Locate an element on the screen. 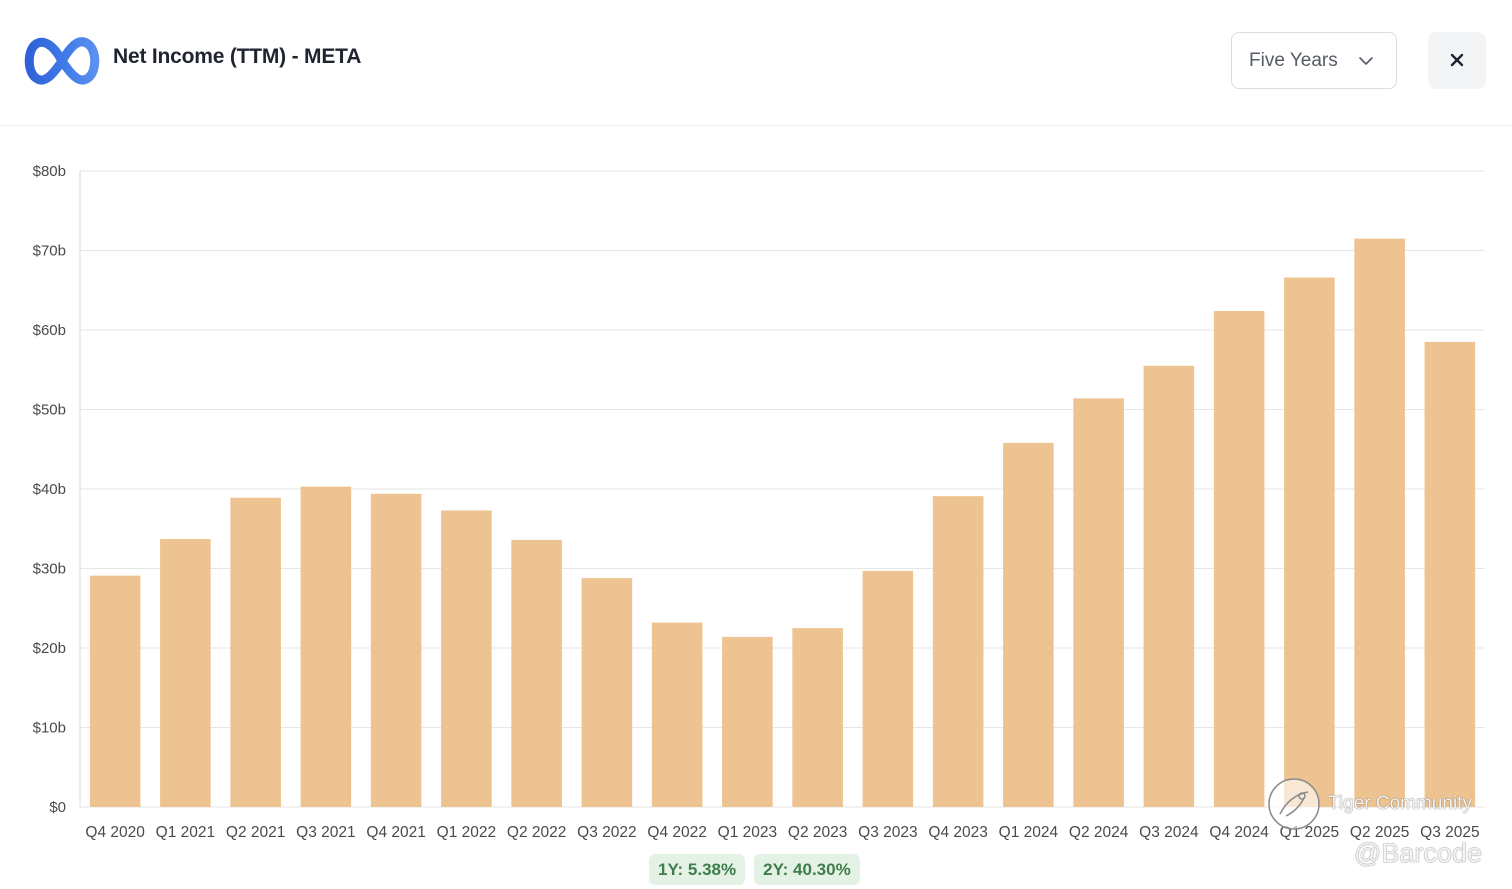 The image size is (1512, 889). x-tick-label: Q2 2022 is located at coordinates (536, 832).